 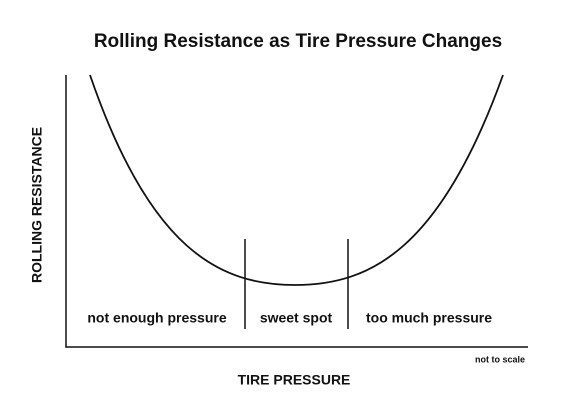 What do you see at coordinates (500, 359) in the screenshot?
I see `note: not to scale` at bounding box center [500, 359].